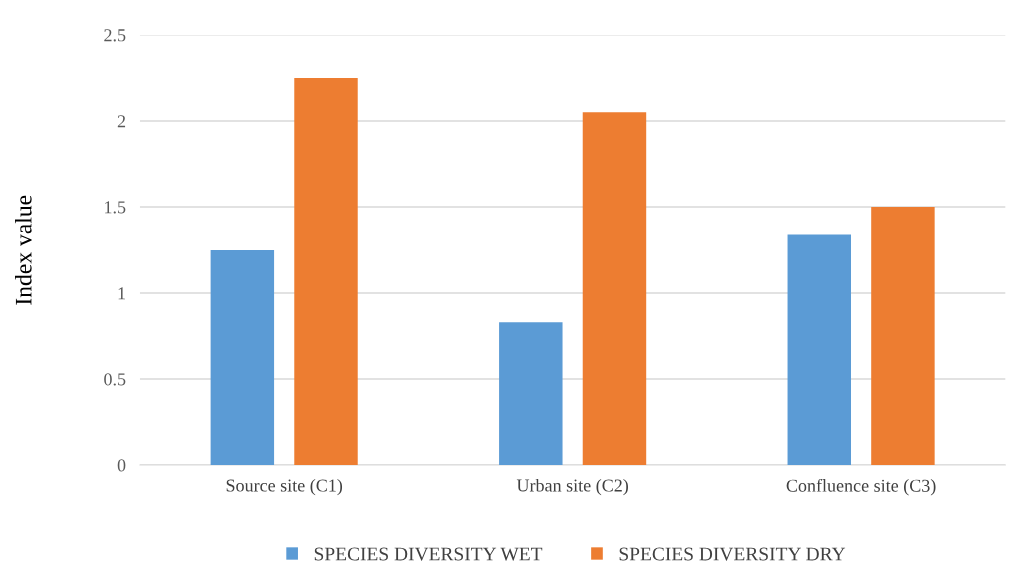  Describe the element at coordinates (115, 379) in the screenshot. I see `y-tick-label: 0.5` at that location.